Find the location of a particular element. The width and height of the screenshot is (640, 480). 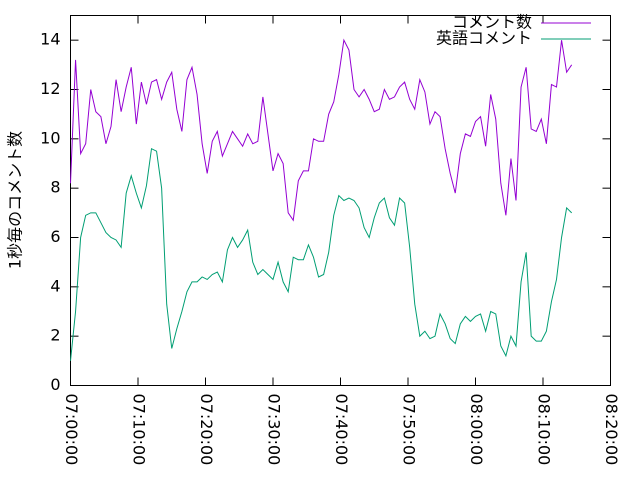

y-tick-label: 10 is located at coordinates (50, 137).